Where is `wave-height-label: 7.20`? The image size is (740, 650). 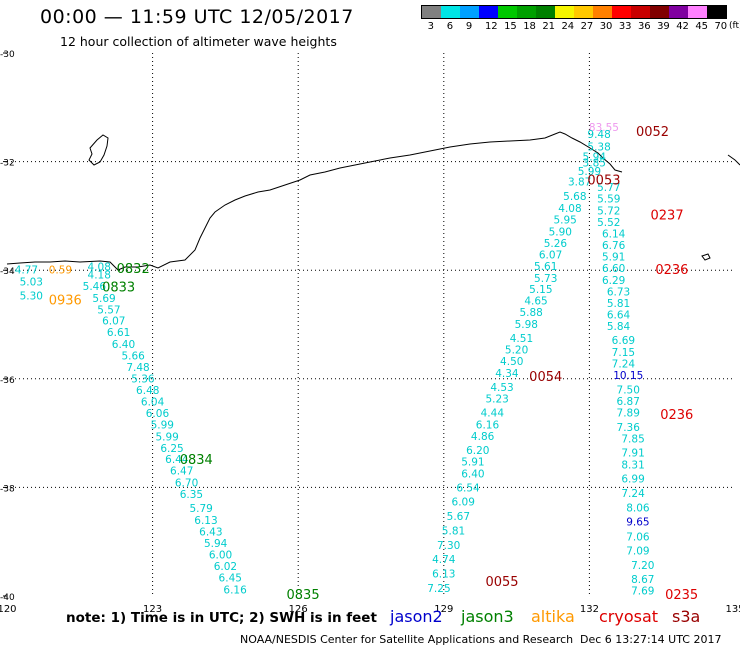
wave-height-label: 7.20 is located at coordinates (642, 566).